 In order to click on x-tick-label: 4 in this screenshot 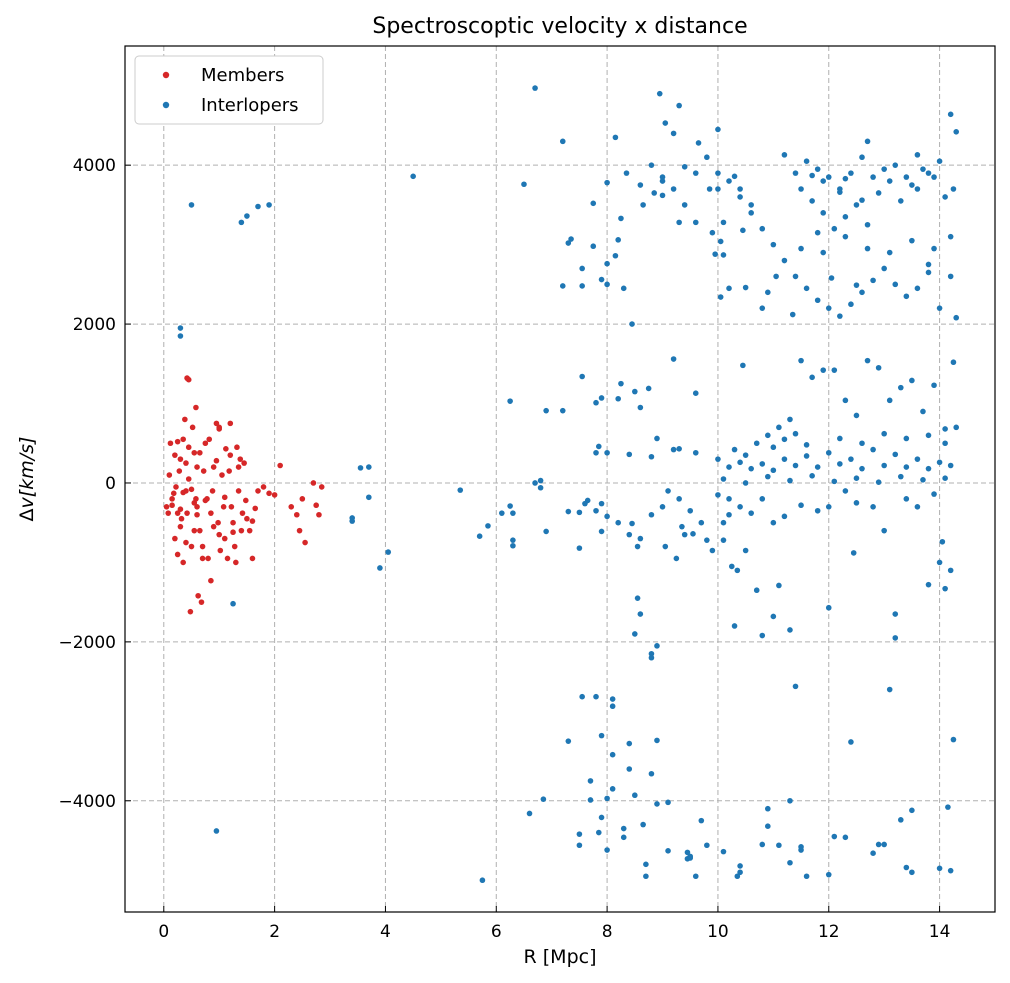, I will do `click(385, 932)`.